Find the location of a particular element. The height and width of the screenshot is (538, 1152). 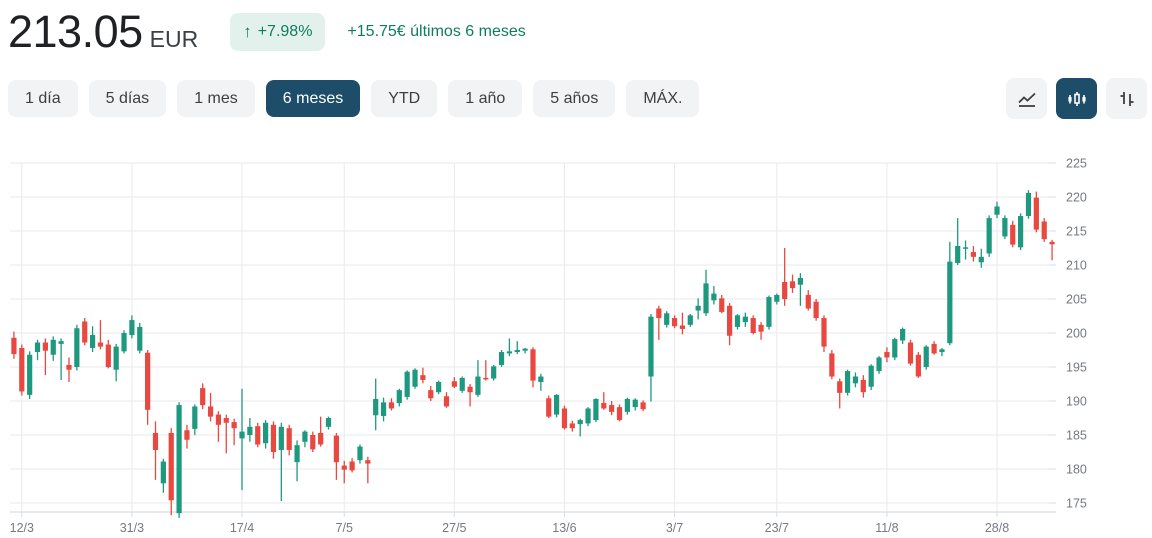

ohlc-chart-icon is located at coordinates (1127, 99).